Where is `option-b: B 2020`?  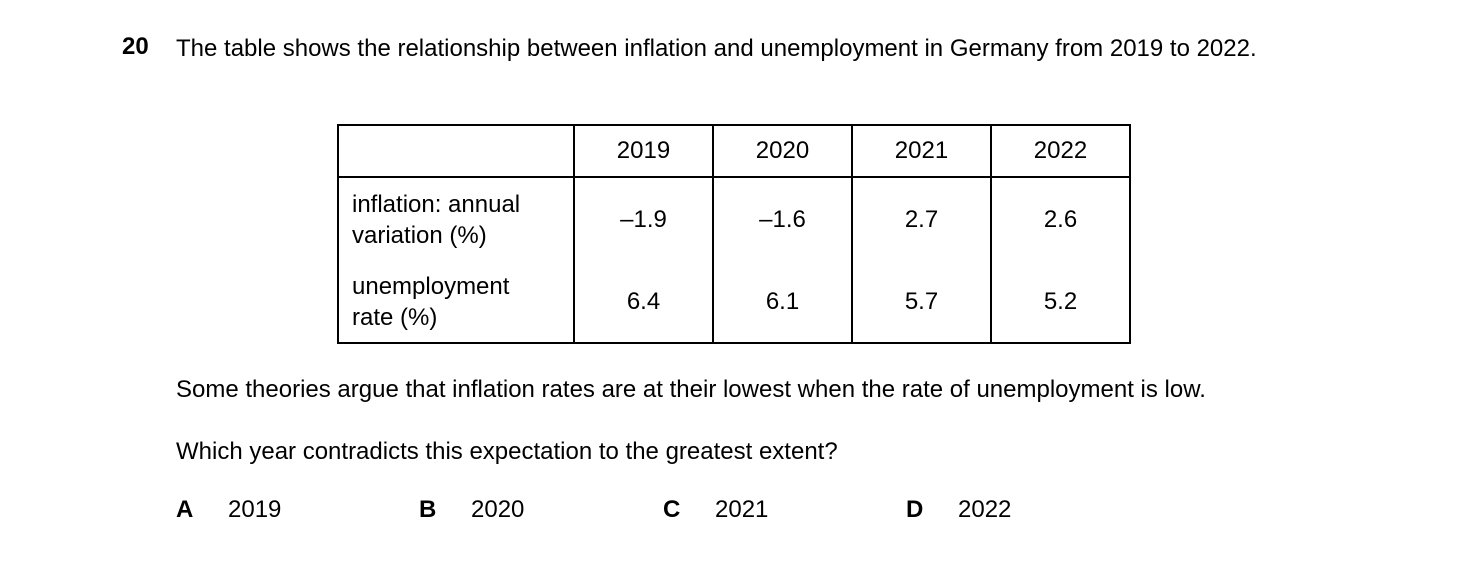
option-b: B 2020 is located at coordinates (471, 510).